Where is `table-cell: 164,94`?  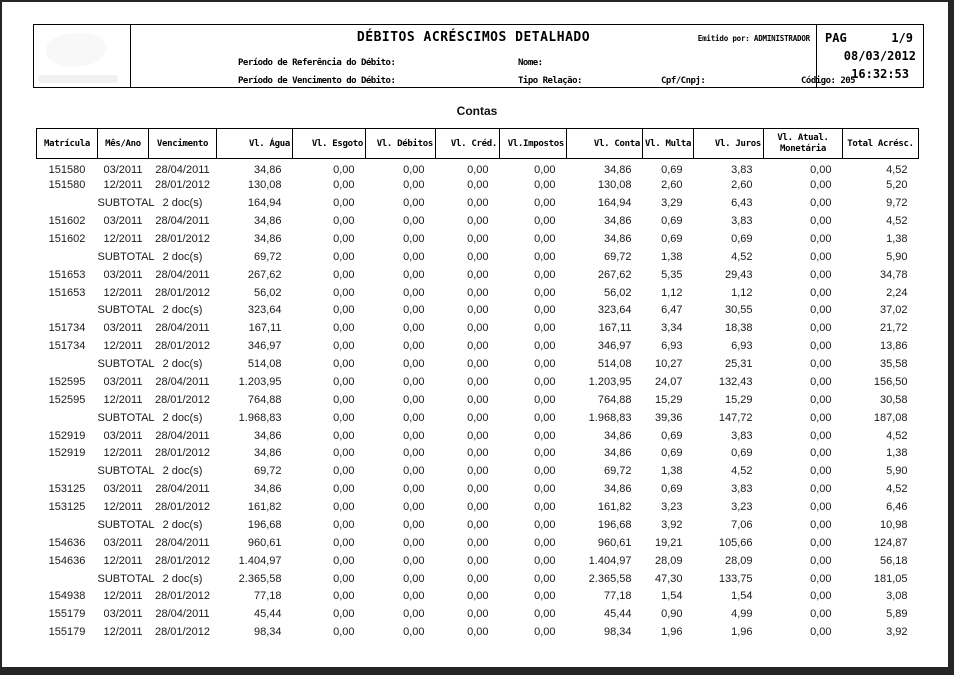 table-cell: 164,94 is located at coordinates (264, 203).